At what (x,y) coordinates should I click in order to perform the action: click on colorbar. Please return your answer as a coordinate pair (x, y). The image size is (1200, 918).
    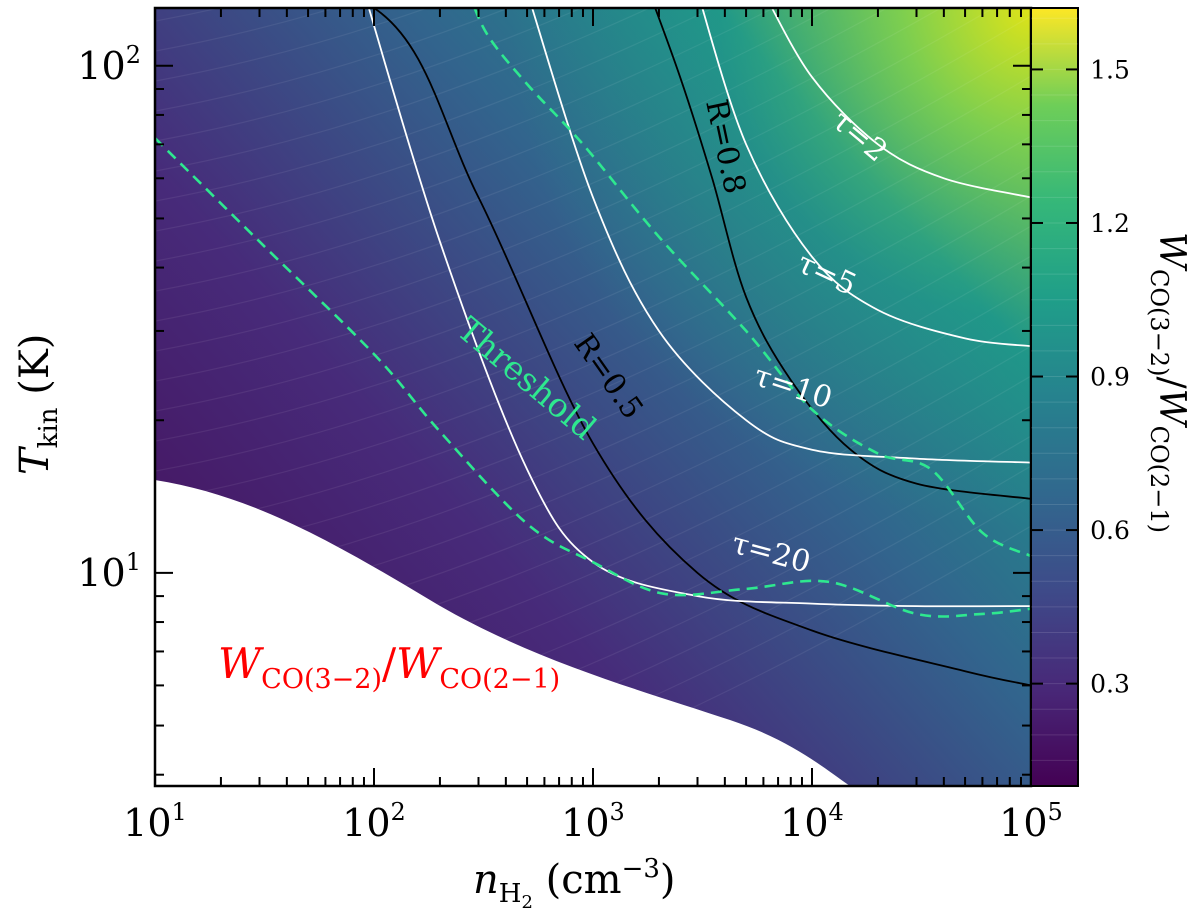
    Looking at the image, I should click on (1054, 397).